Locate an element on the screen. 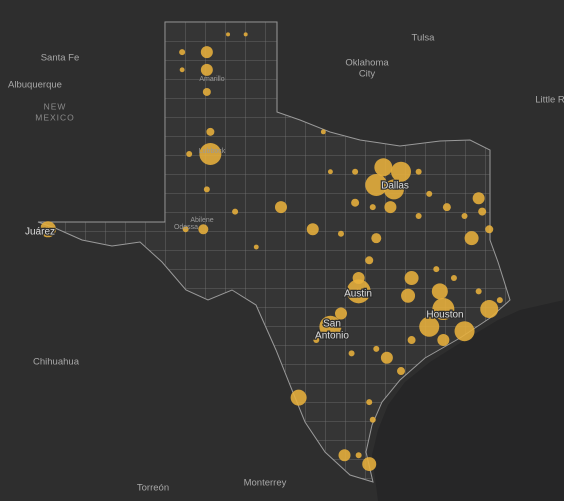 The width and height of the screenshot is (564, 501). city-label: San is located at coordinates (332, 324).